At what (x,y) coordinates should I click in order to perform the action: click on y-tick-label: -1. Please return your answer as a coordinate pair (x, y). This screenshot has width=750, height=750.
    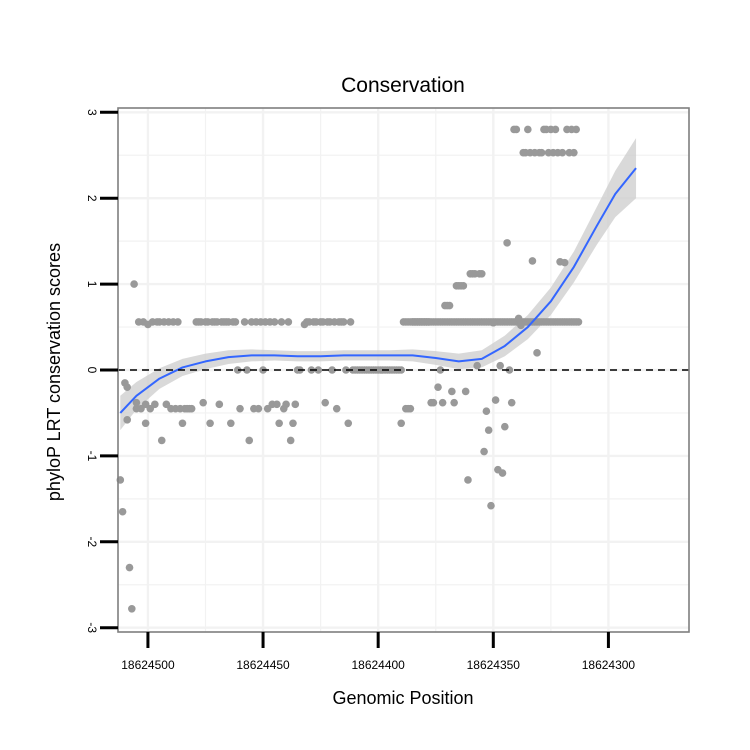
    Looking at the image, I should click on (92, 456).